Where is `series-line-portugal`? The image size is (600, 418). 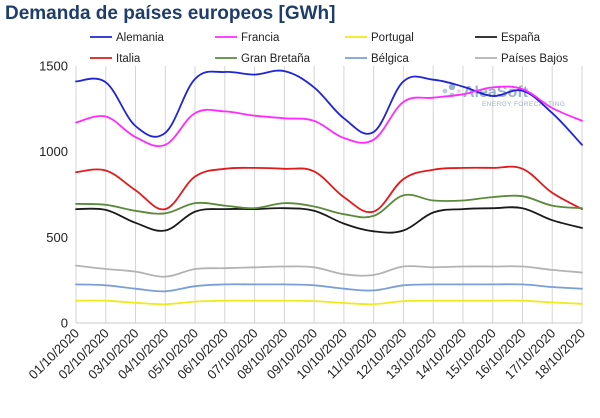 series-line-portugal is located at coordinates (329, 302).